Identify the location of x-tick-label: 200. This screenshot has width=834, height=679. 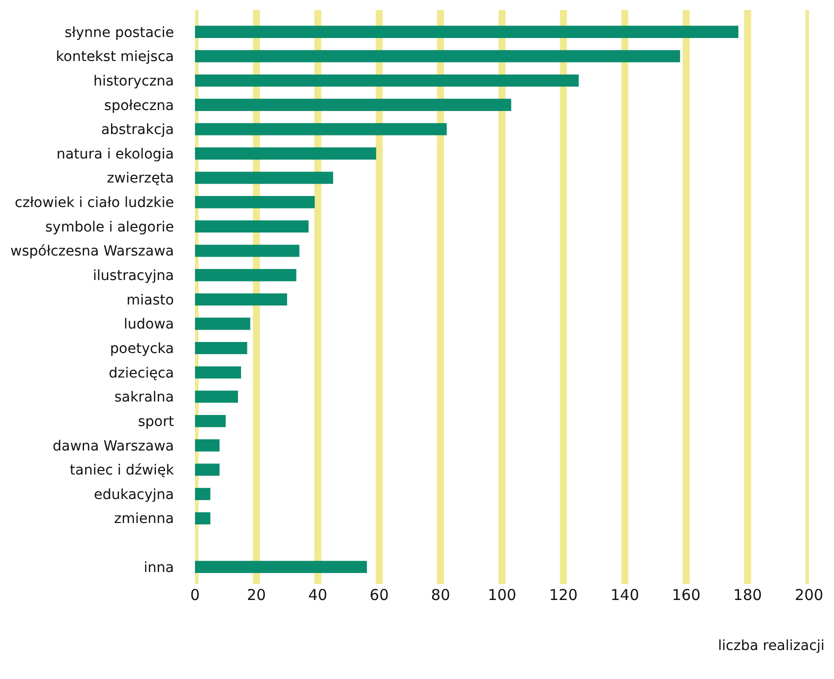
(809, 595).